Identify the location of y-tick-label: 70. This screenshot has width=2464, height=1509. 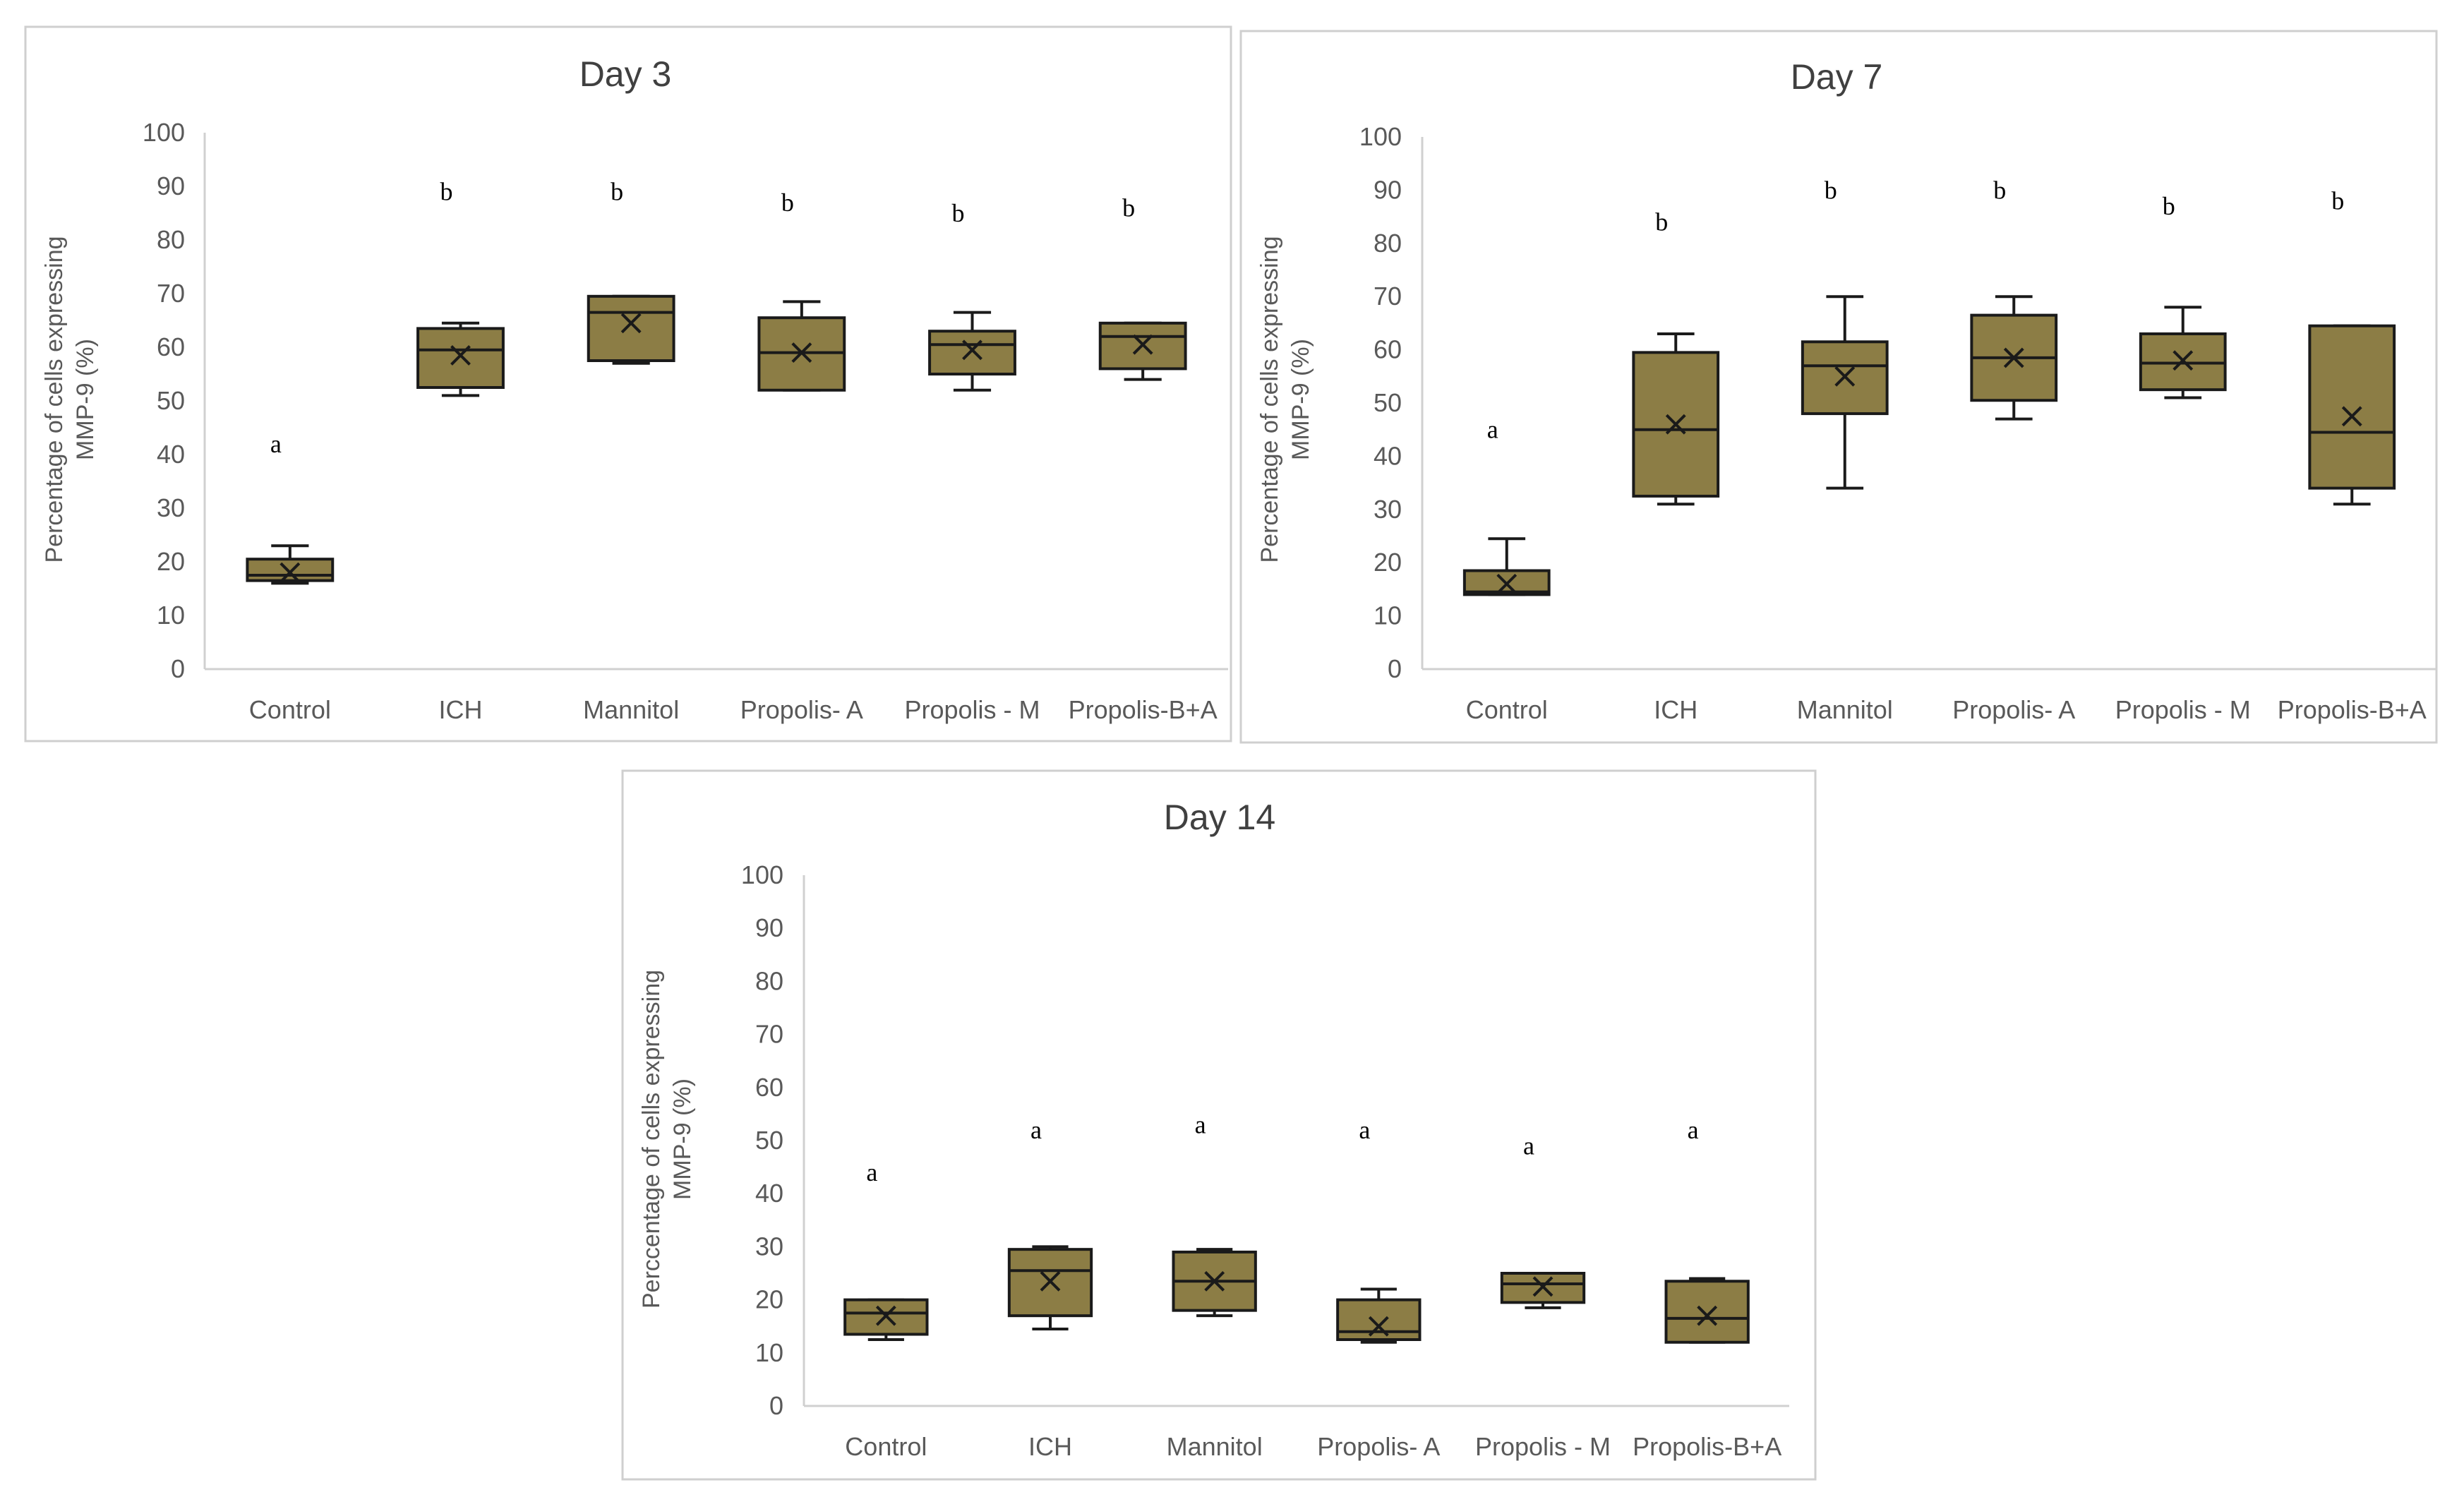
(1388, 296).